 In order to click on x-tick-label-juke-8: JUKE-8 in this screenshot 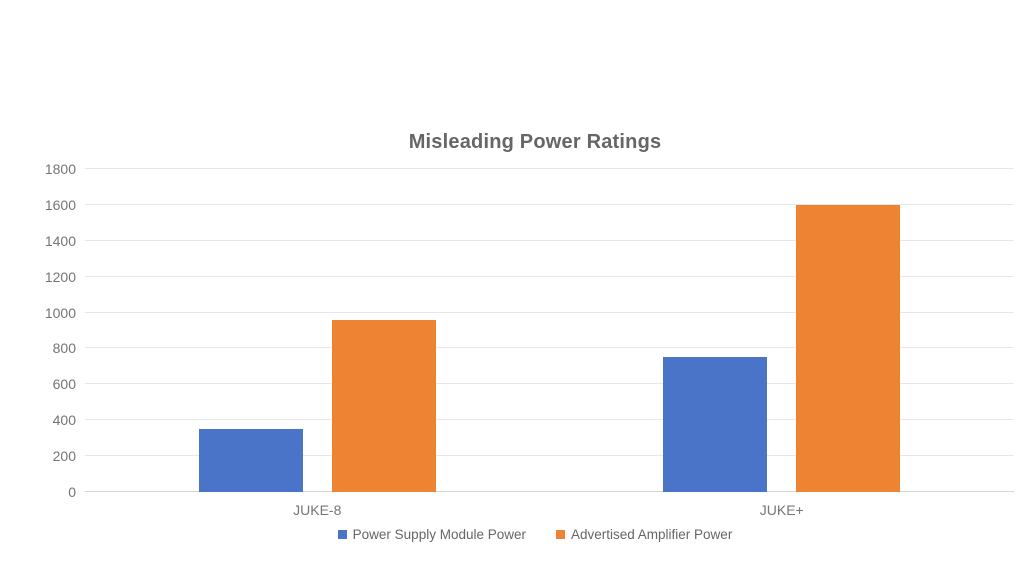, I will do `click(317, 510)`.